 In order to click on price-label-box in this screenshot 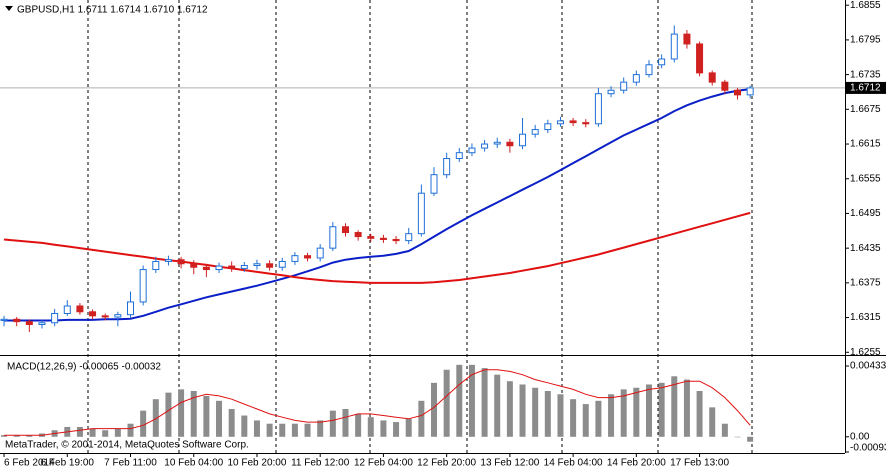, I will do `click(866, 87)`.